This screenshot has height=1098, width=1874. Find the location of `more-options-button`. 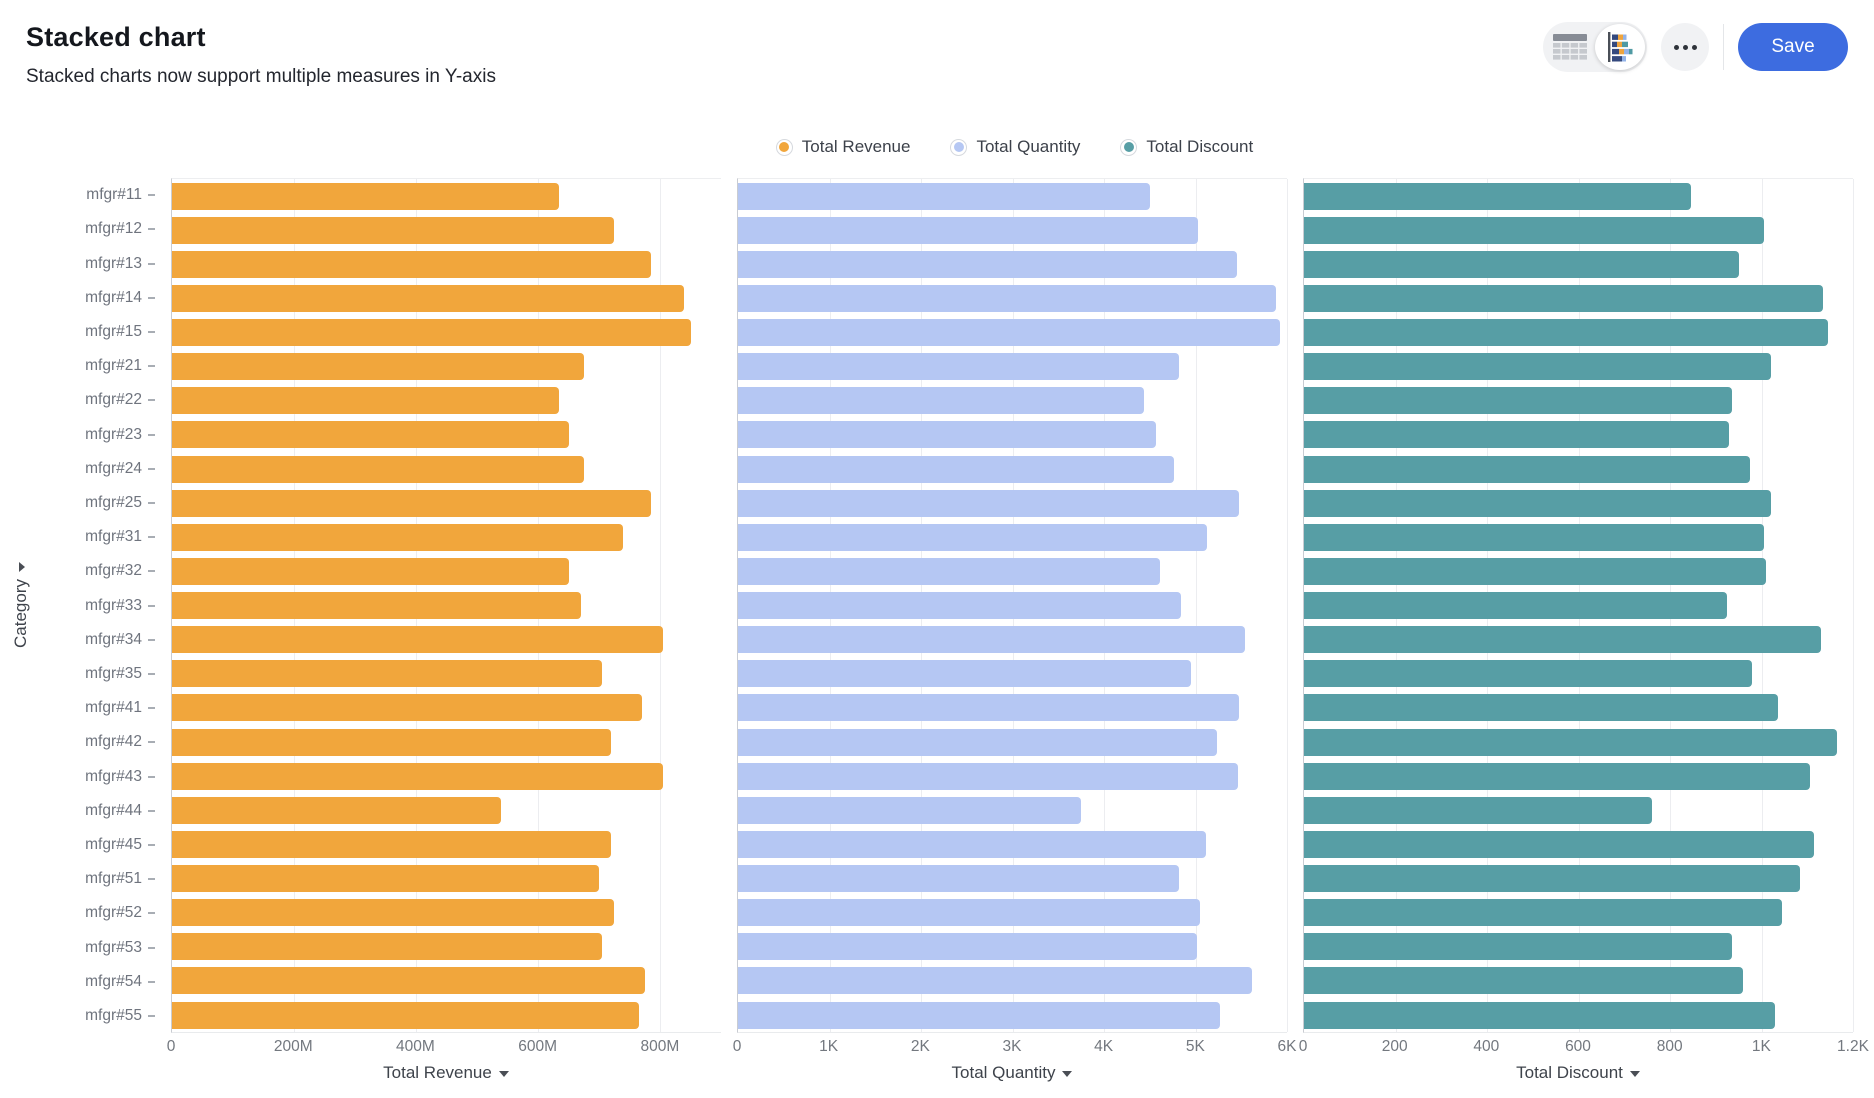

more-options-button is located at coordinates (1685, 47).